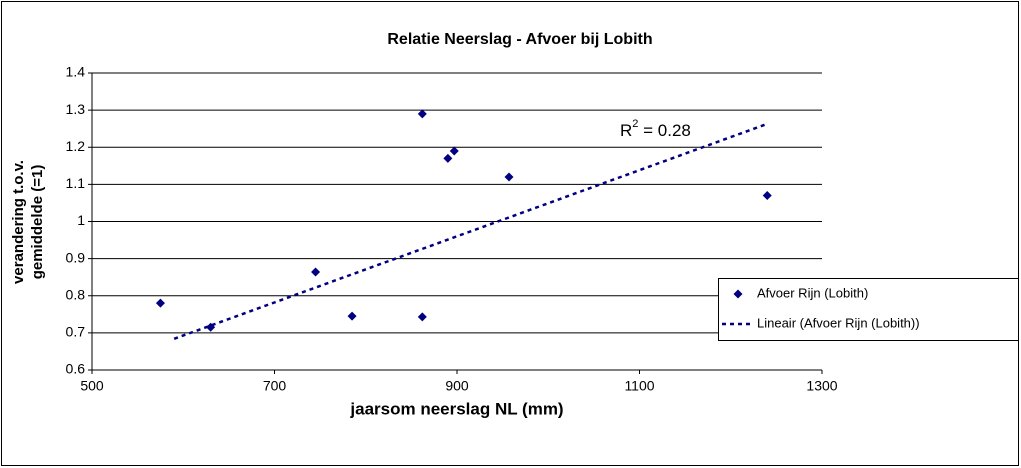  Describe the element at coordinates (639, 386) in the screenshot. I see `x-tick-label: 1100` at that location.